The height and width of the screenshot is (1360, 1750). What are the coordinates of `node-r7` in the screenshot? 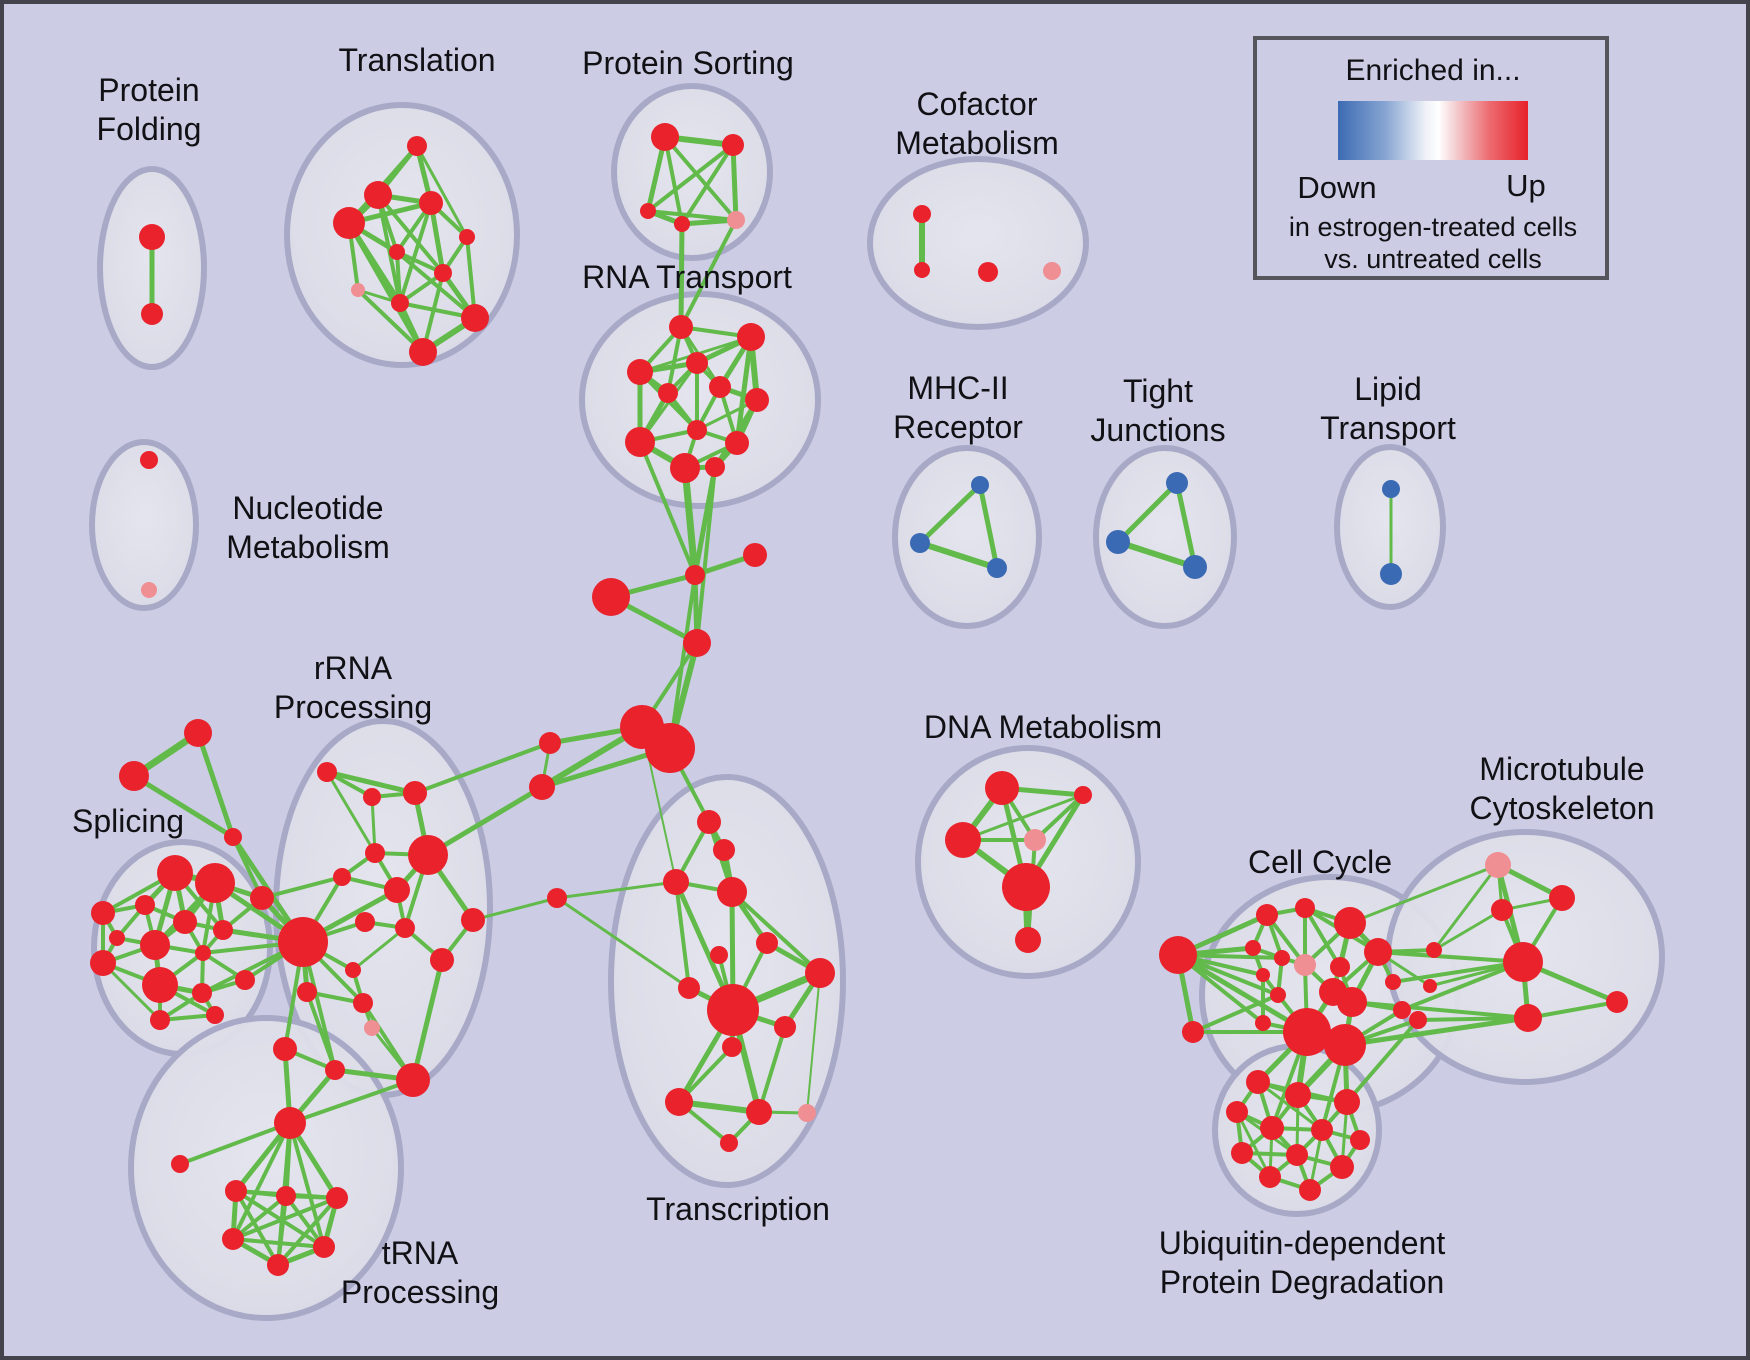 It's located at (668, 393).